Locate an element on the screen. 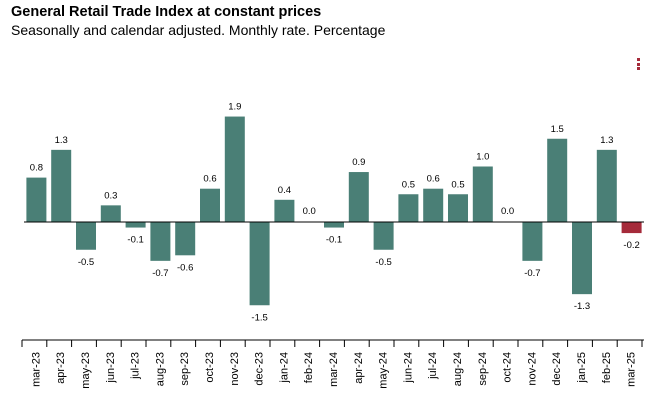 Image resolution: width=661 pixels, height=404 pixels. tick-label-apr-24: apr-24 is located at coordinates (359, 368).